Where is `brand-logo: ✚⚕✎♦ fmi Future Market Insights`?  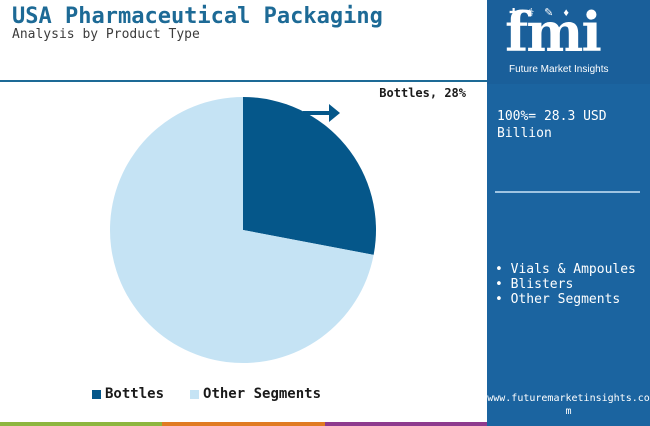
brand-logo: ✚⚕✎♦ fmi Future Market Insights is located at coordinates (568, 42).